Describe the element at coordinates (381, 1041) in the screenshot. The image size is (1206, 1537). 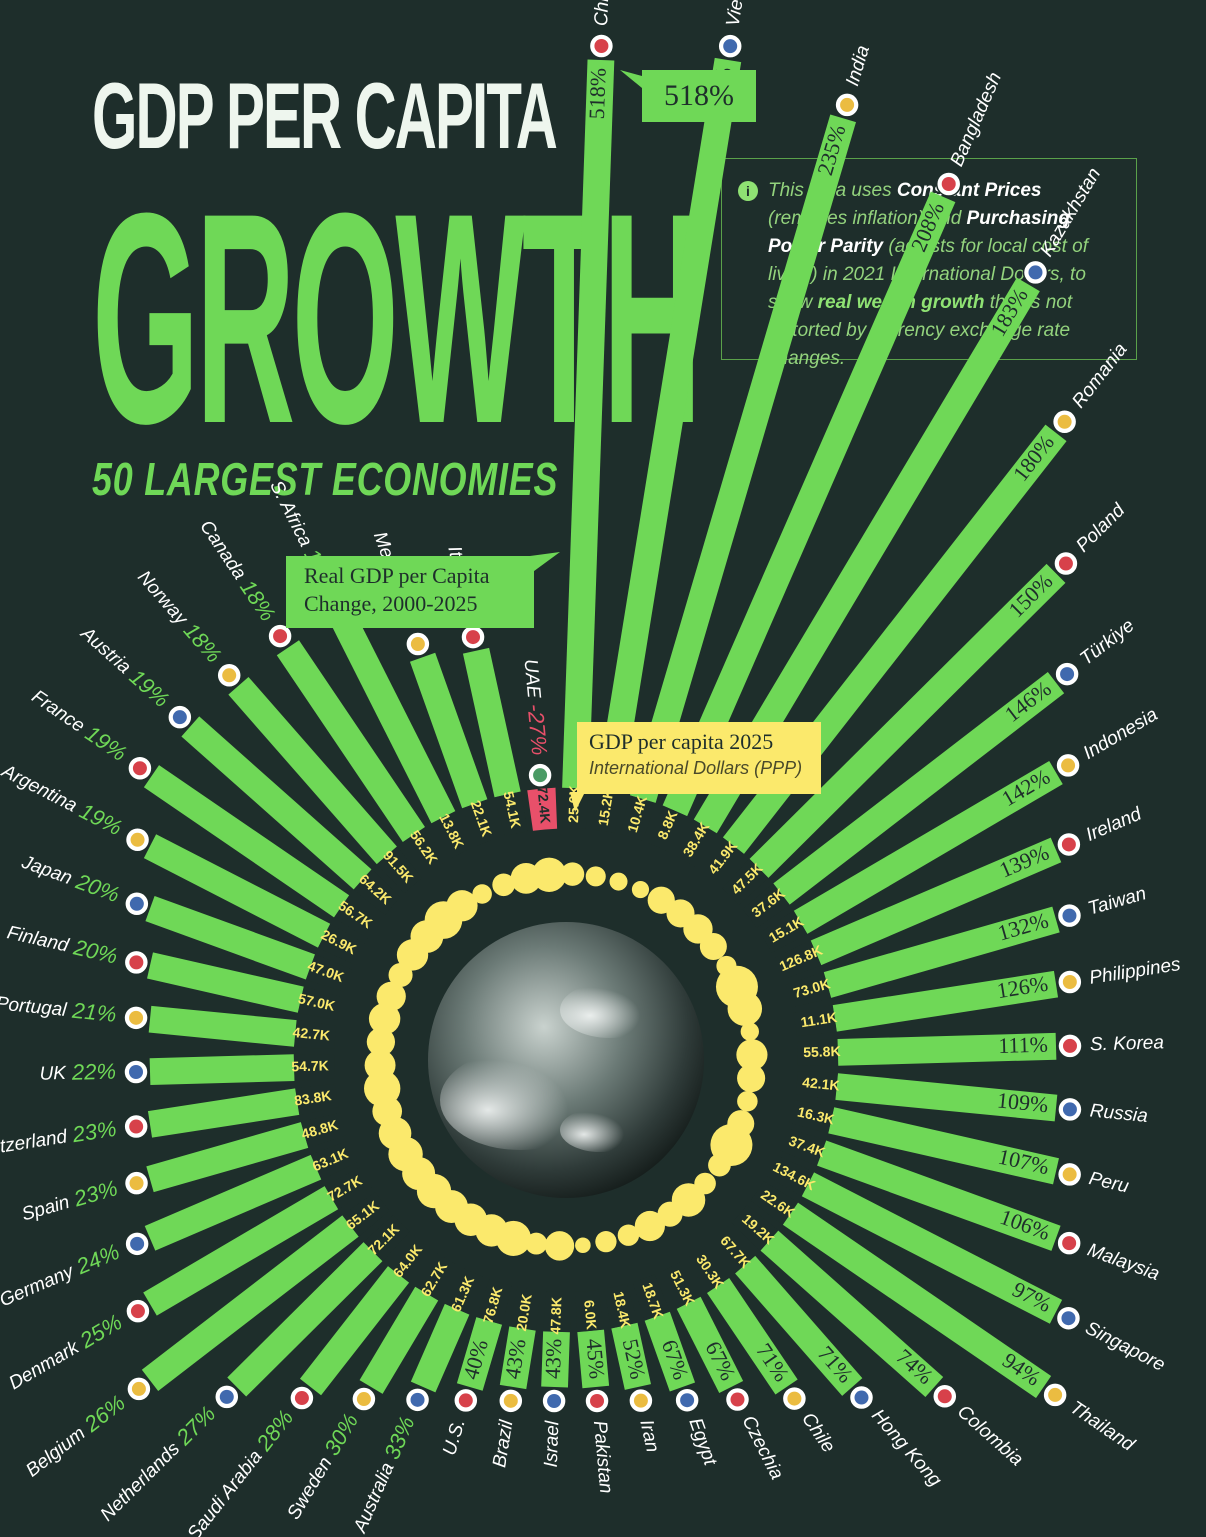
I see `gdp-bubble-portugal` at that location.